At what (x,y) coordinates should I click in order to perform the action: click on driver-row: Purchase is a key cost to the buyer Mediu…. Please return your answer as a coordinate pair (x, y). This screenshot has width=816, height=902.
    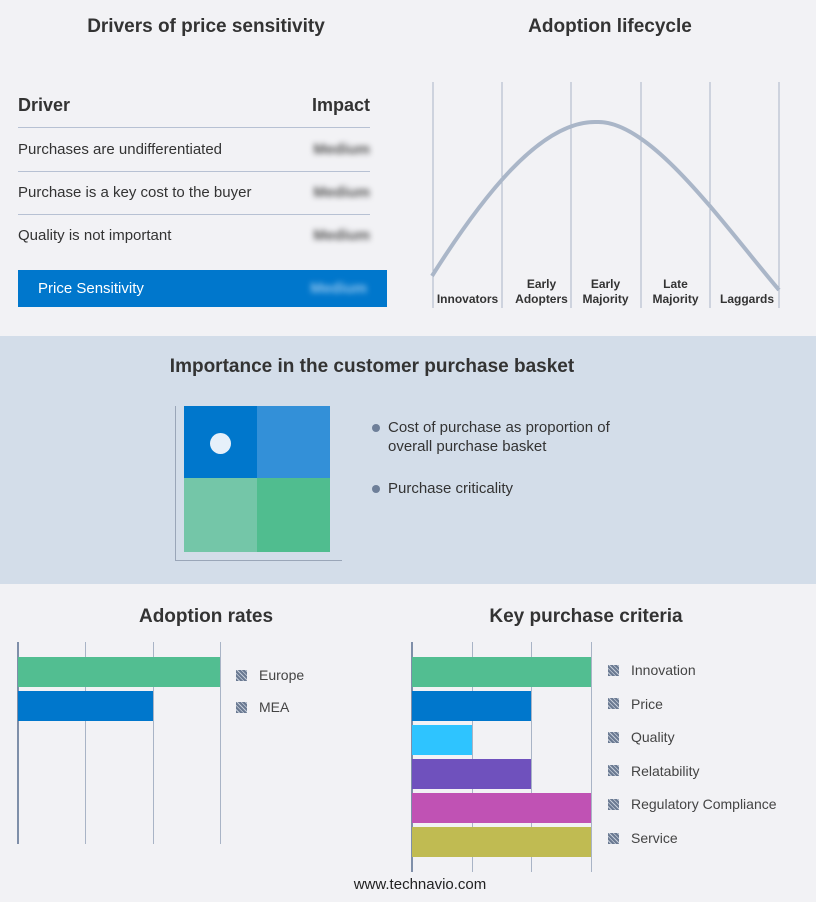
    Looking at the image, I should click on (194, 193).